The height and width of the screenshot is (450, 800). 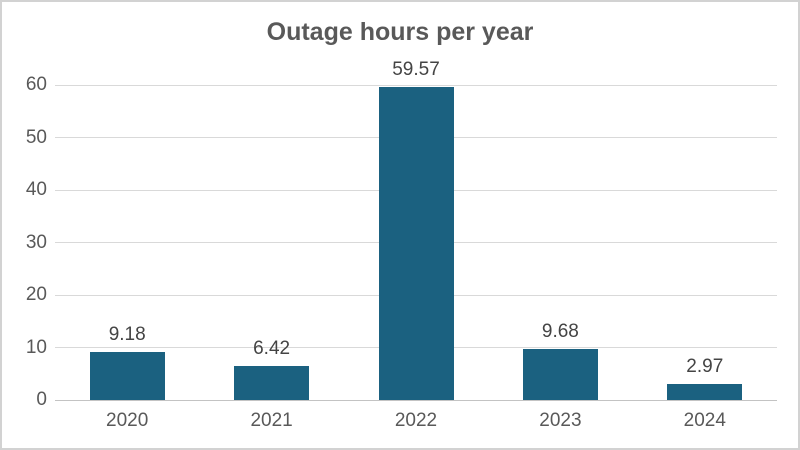 What do you see at coordinates (416, 85) in the screenshot?
I see `gridline` at bounding box center [416, 85].